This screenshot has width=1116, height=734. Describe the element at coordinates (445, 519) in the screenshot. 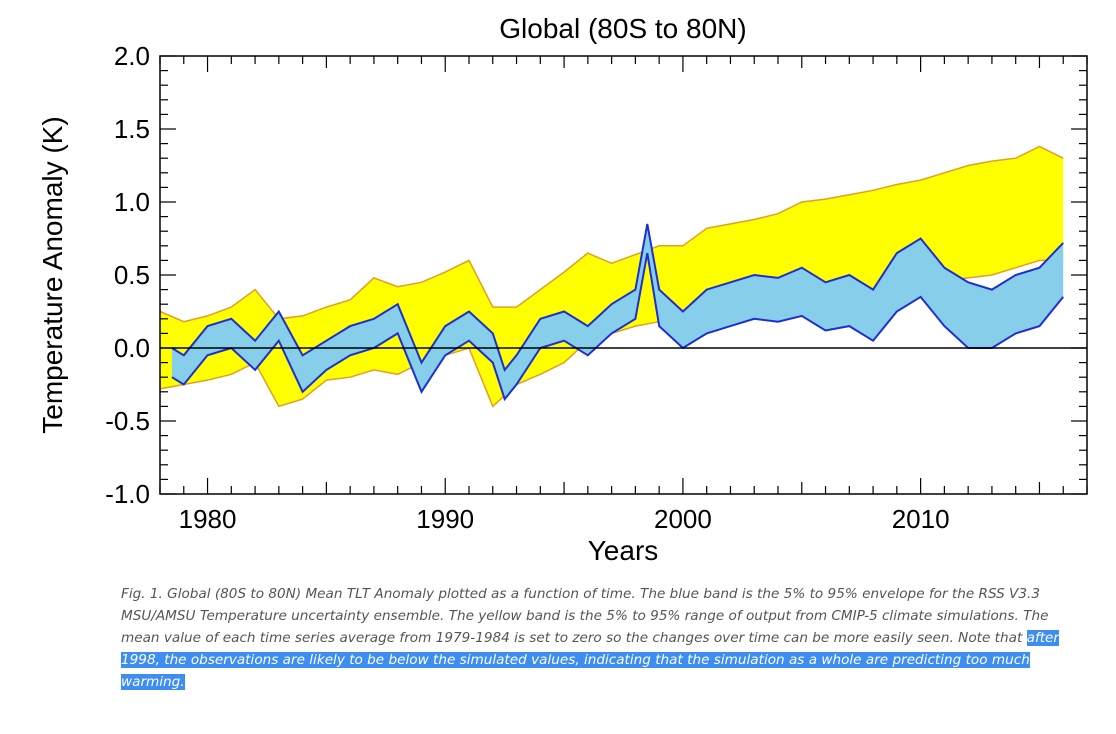

I see `x-tick-label: 1990` at that location.